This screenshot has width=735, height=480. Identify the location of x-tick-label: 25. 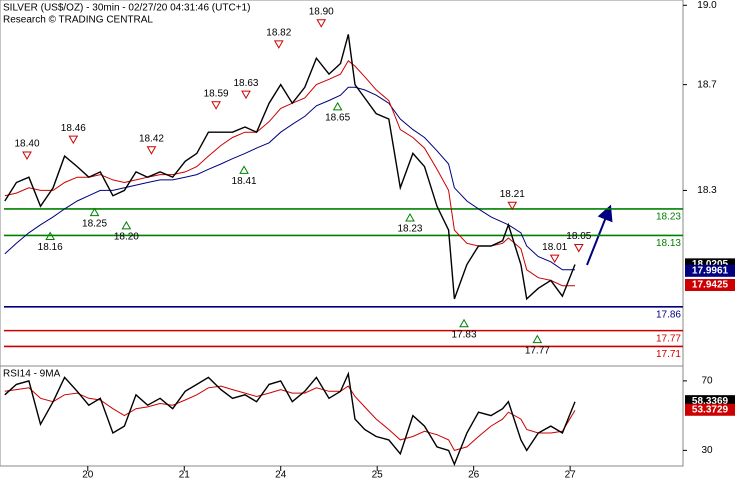
(378, 475).